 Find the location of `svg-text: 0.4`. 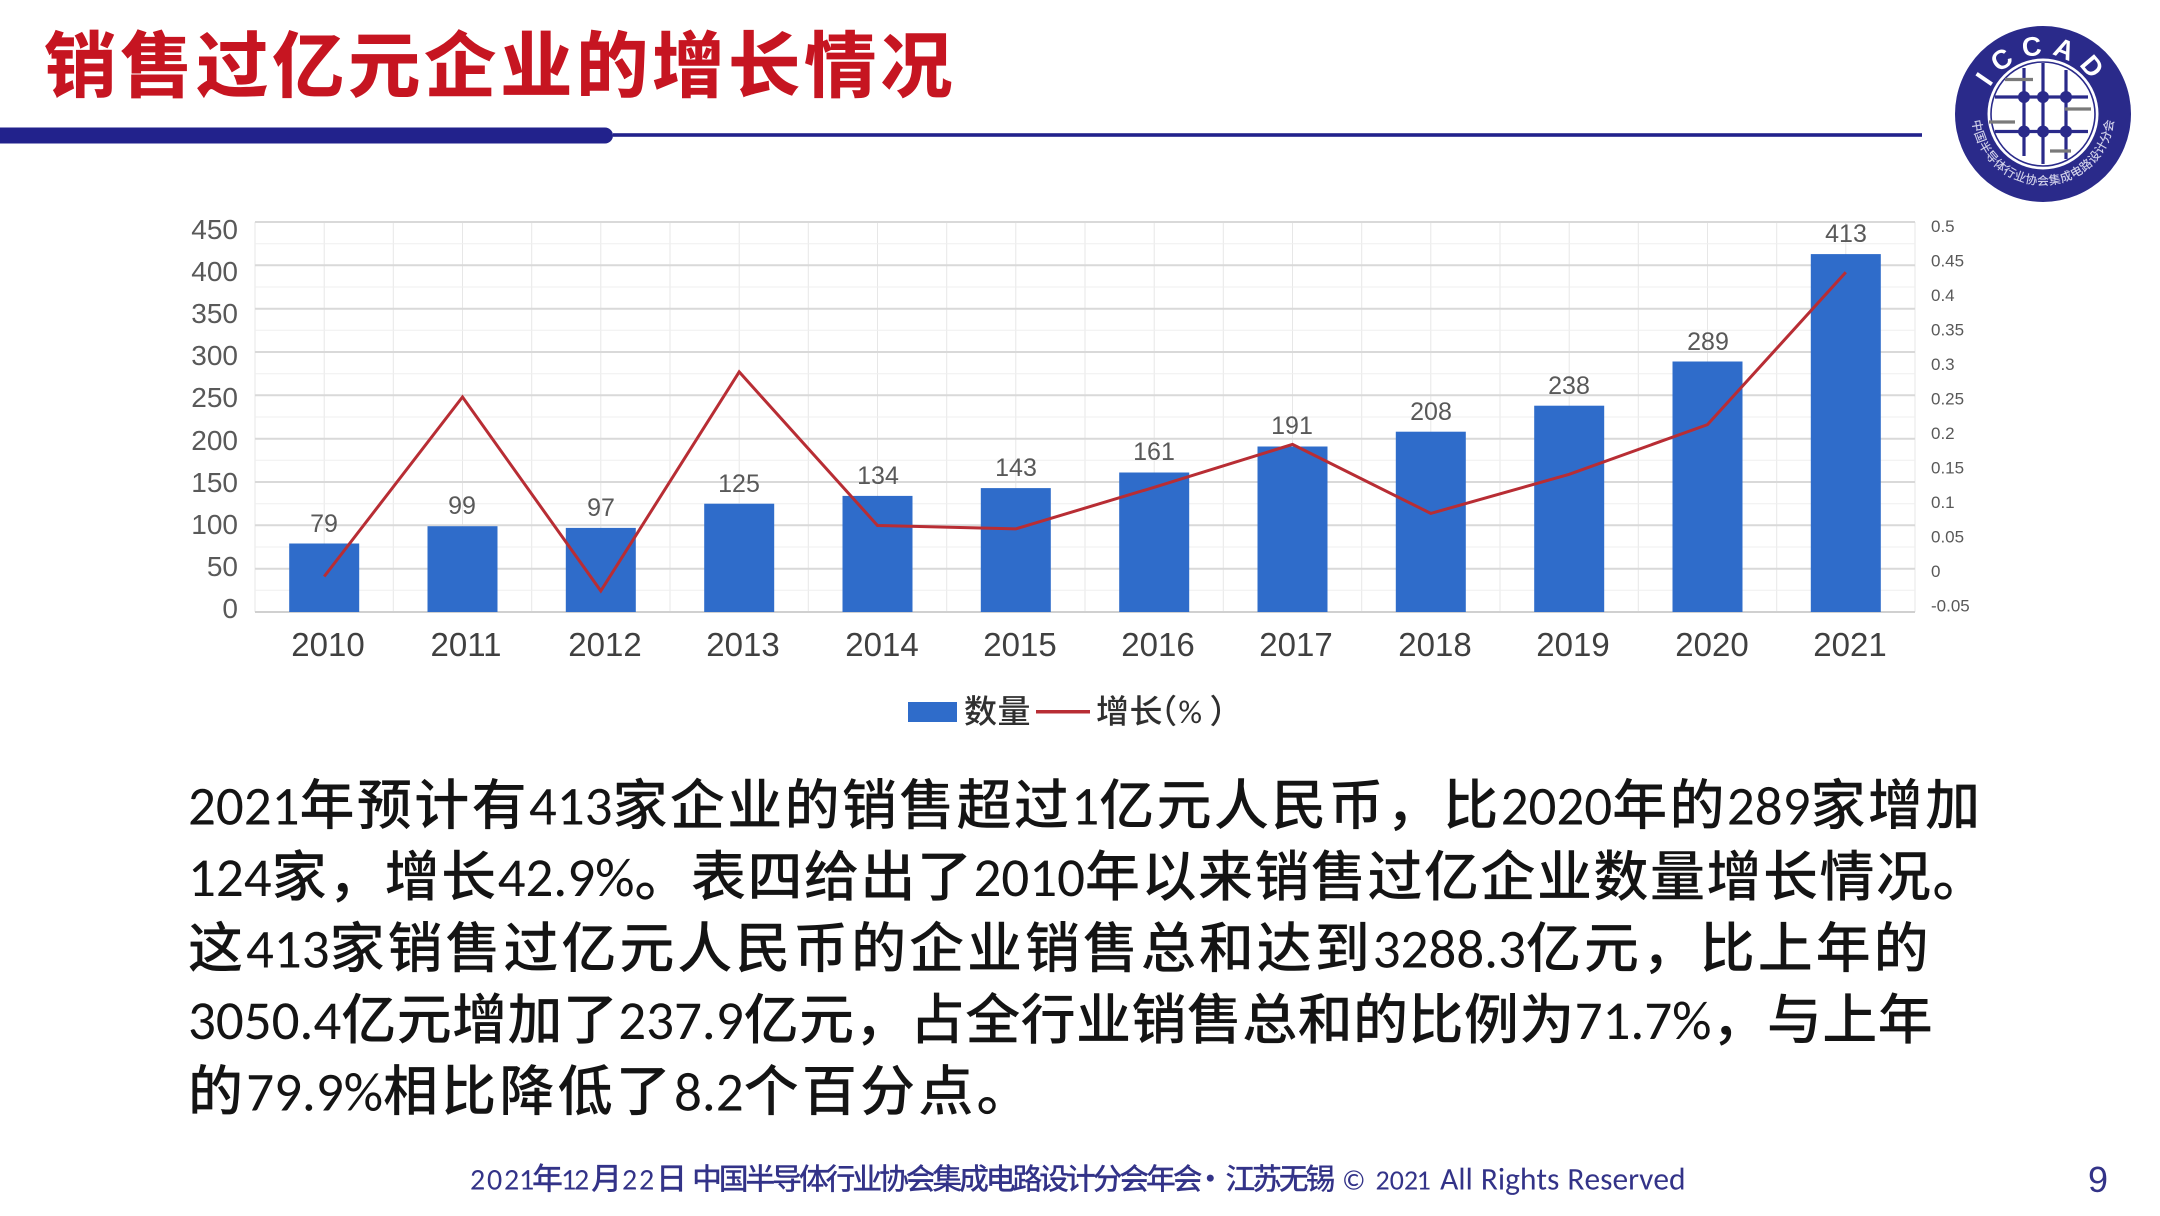

svg-text: 0.4 is located at coordinates (1943, 295).